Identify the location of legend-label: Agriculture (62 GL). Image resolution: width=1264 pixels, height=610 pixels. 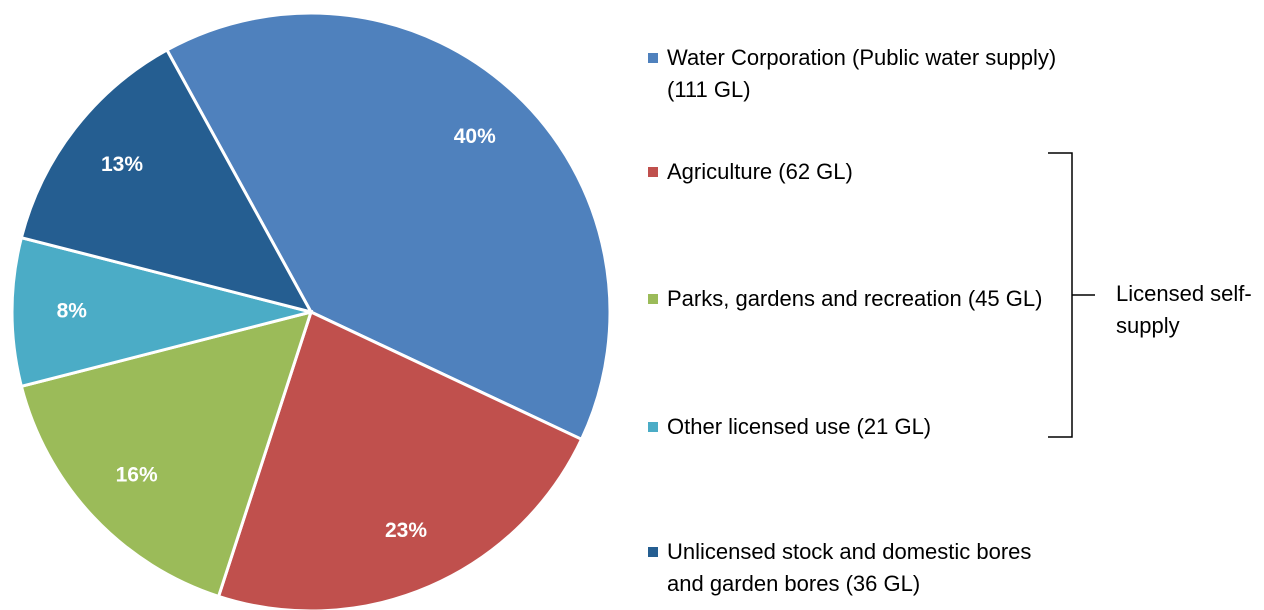
(760, 171).